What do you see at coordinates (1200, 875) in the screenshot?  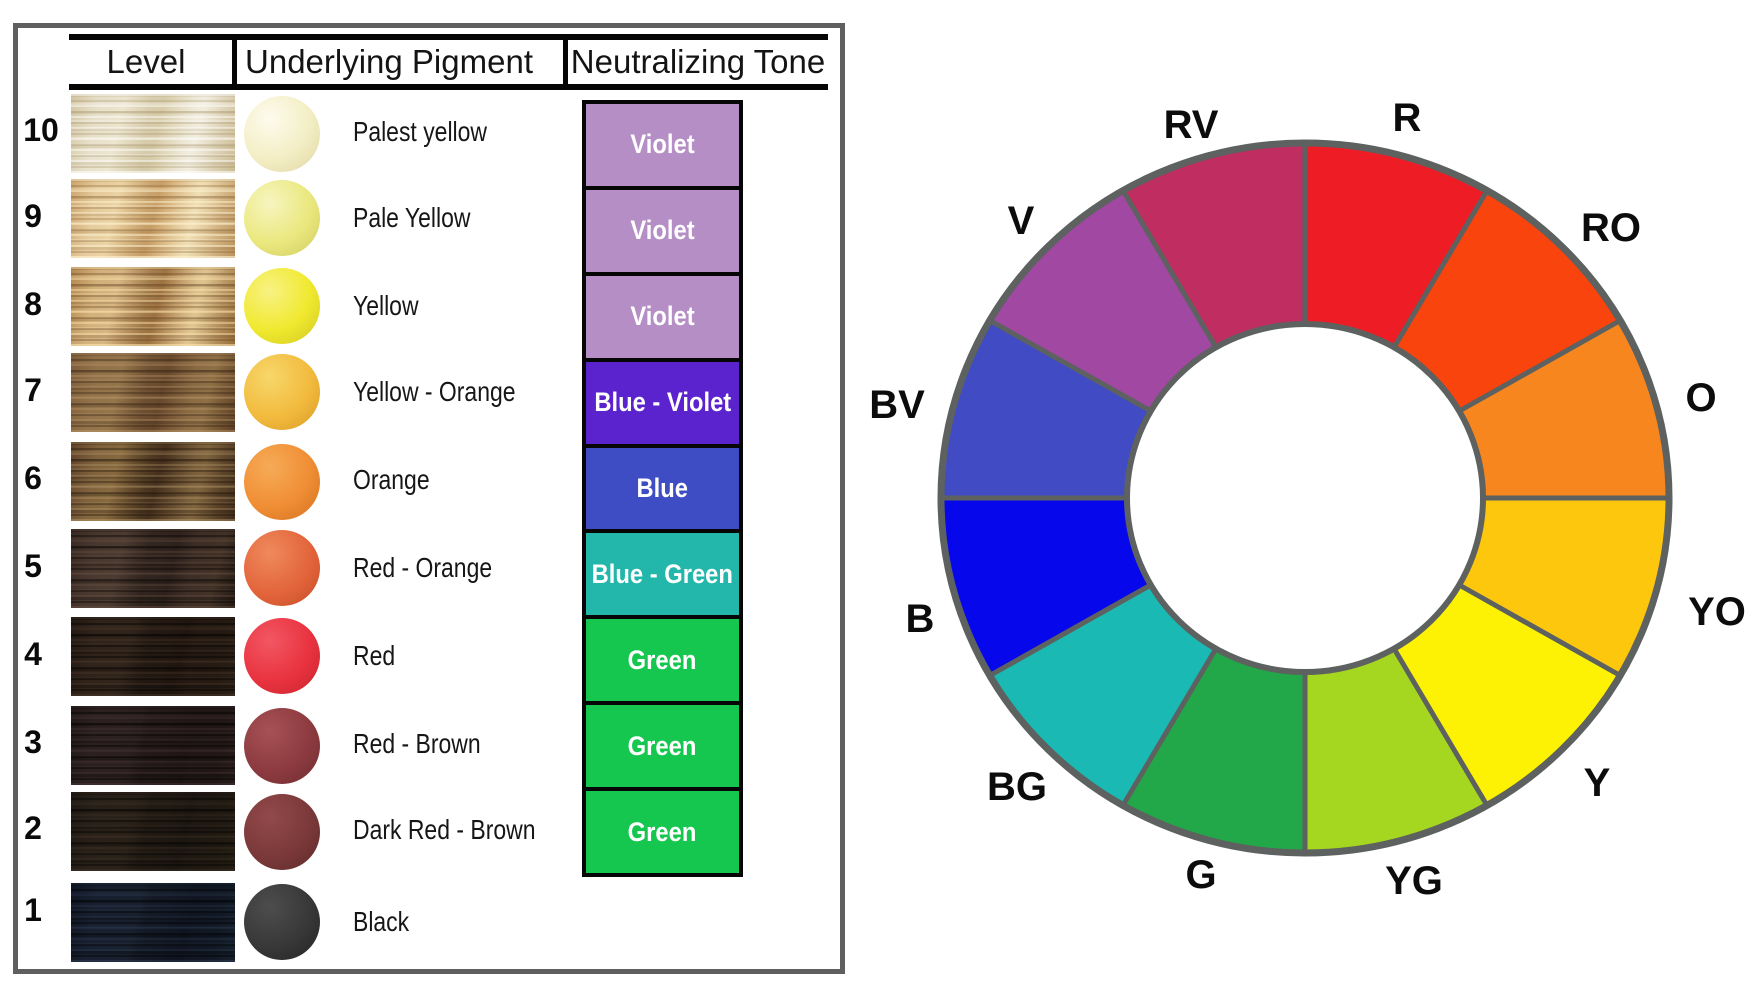 I see `svg-text: G` at bounding box center [1200, 875].